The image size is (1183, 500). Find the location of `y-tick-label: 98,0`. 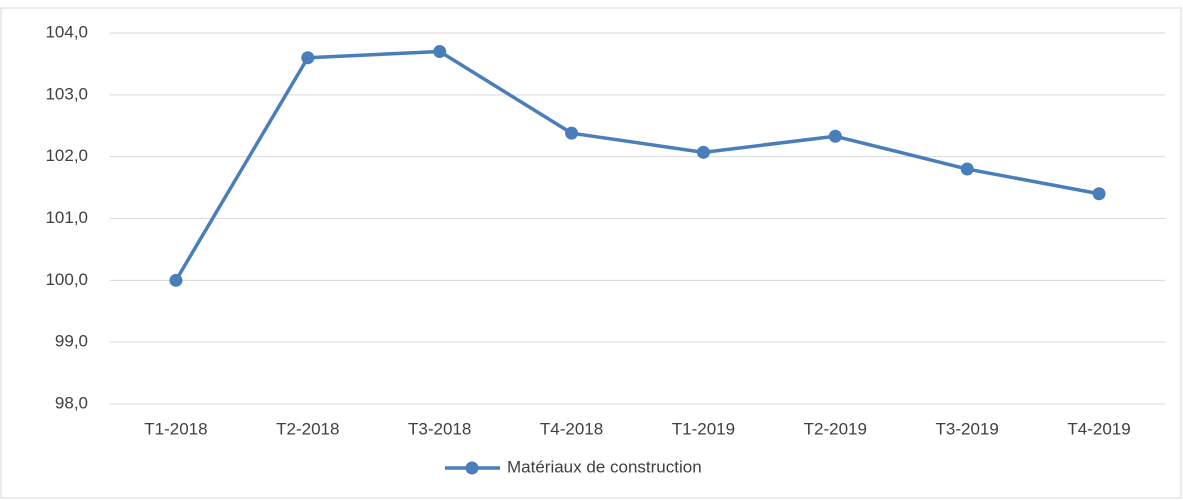

y-tick-label: 98,0 is located at coordinates (71, 402).